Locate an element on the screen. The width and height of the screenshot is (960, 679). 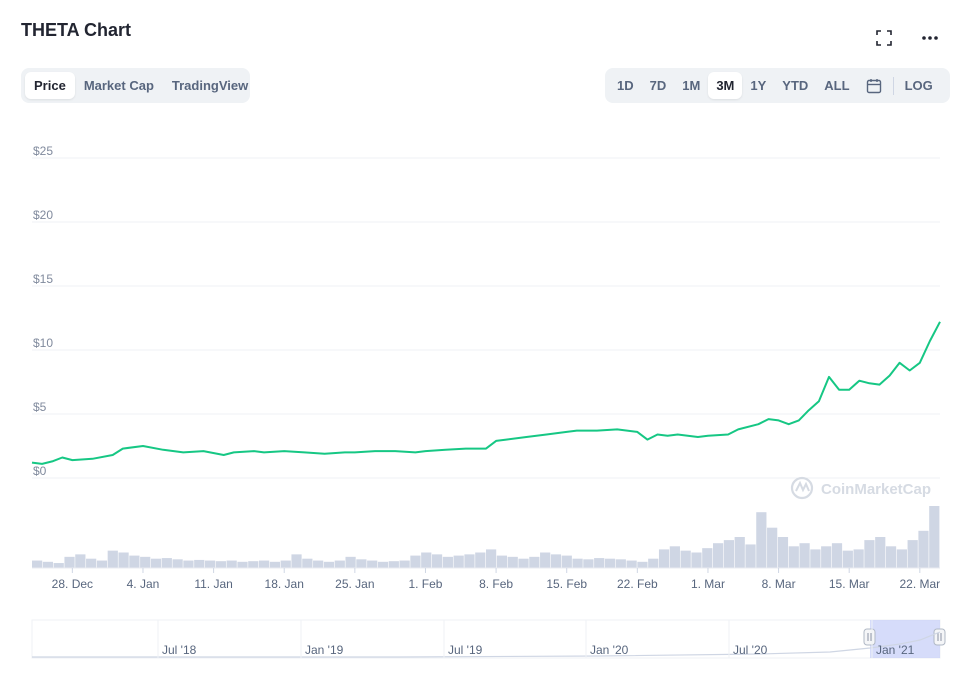
x-tick-label: 18. Jan is located at coordinates (284, 584).